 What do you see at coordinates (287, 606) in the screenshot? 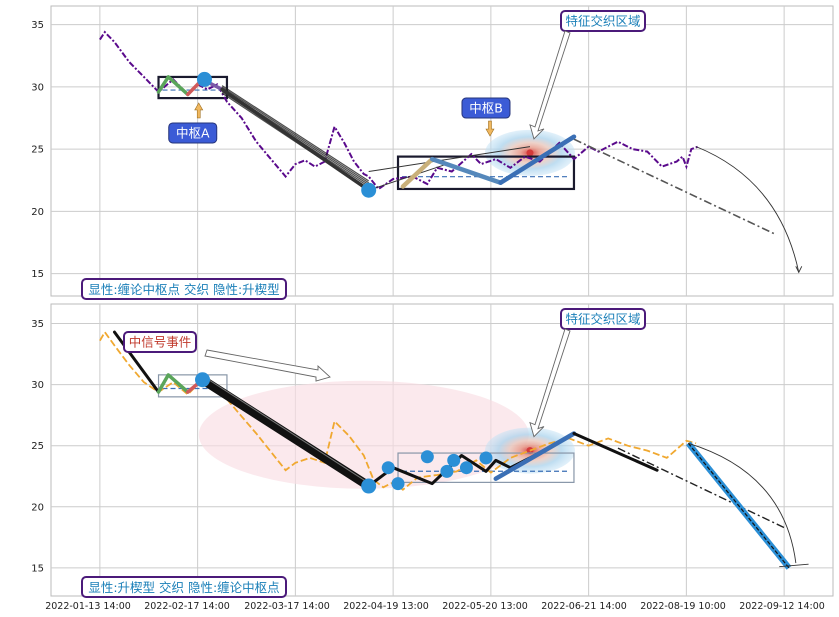
I see `x-tick-label: 2022-03-17 14:00` at bounding box center [287, 606].